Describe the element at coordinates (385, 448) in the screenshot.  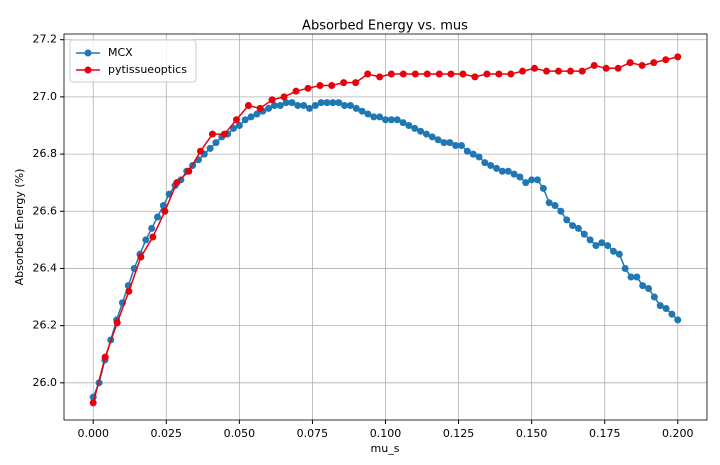
I see `x-axis-label: mu_s` at that location.